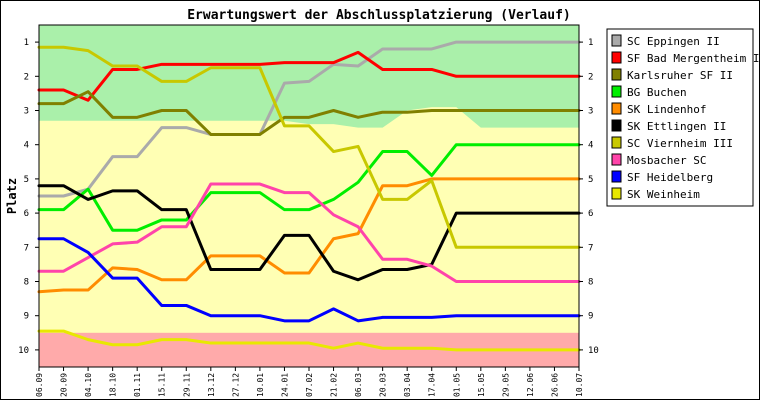 The height and width of the screenshot is (400, 760). I want to click on x-tick-label: 12.06, so click(530, 385).